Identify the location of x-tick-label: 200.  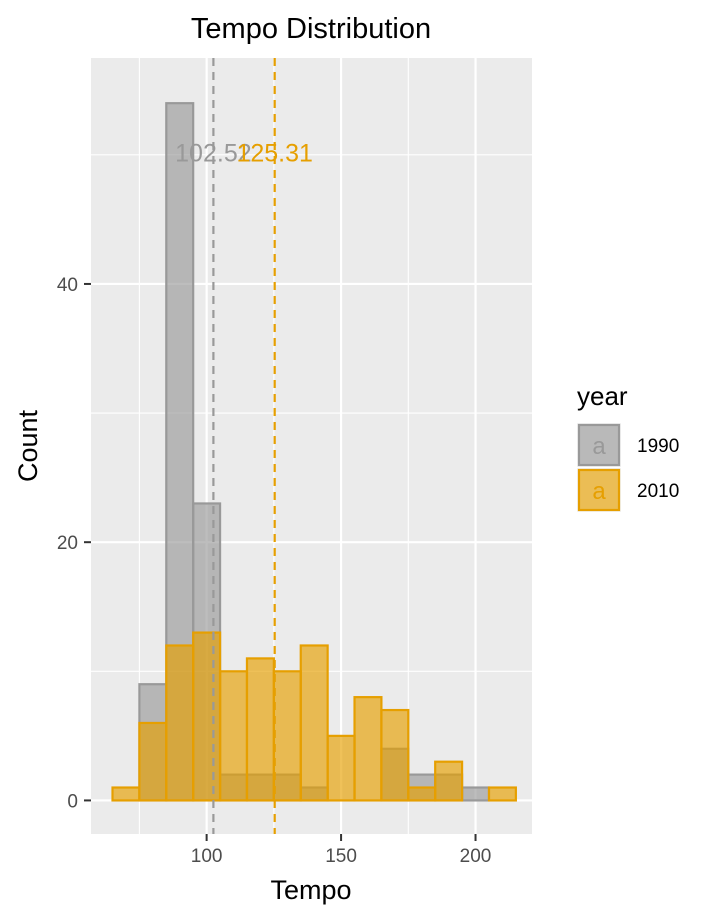
(476, 856).